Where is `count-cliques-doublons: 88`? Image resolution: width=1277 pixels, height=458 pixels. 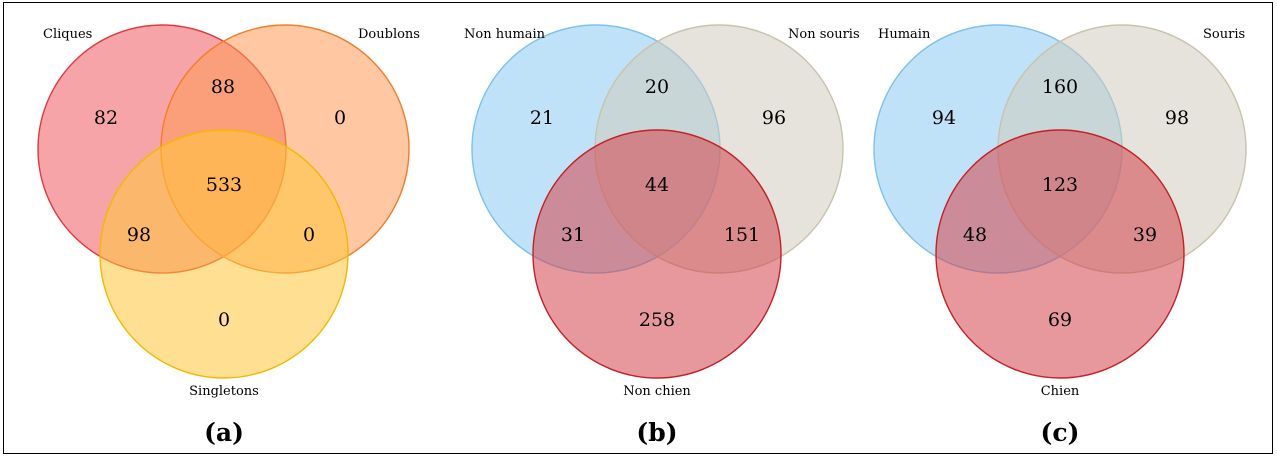 count-cliques-doublons: 88 is located at coordinates (223, 87).